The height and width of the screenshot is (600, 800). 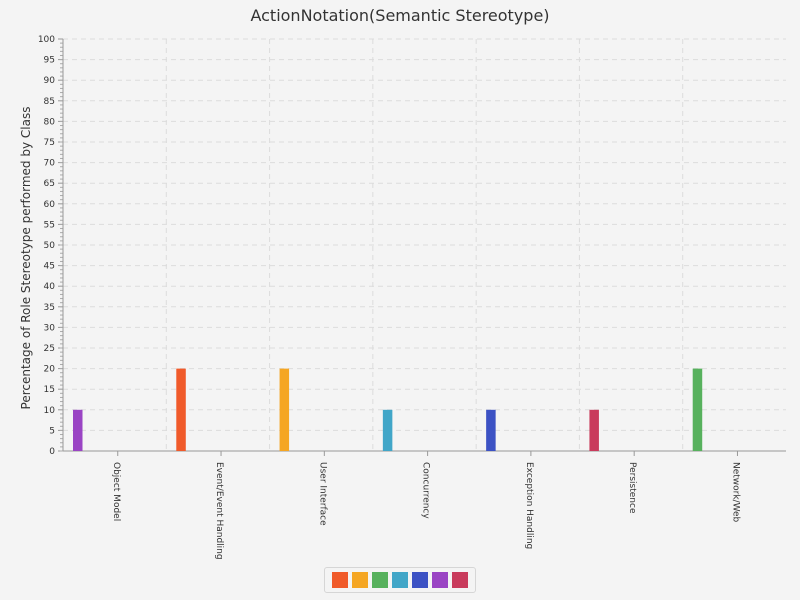 What do you see at coordinates (50, 81) in the screenshot?
I see `y-tick-label: 90` at bounding box center [50, 81].